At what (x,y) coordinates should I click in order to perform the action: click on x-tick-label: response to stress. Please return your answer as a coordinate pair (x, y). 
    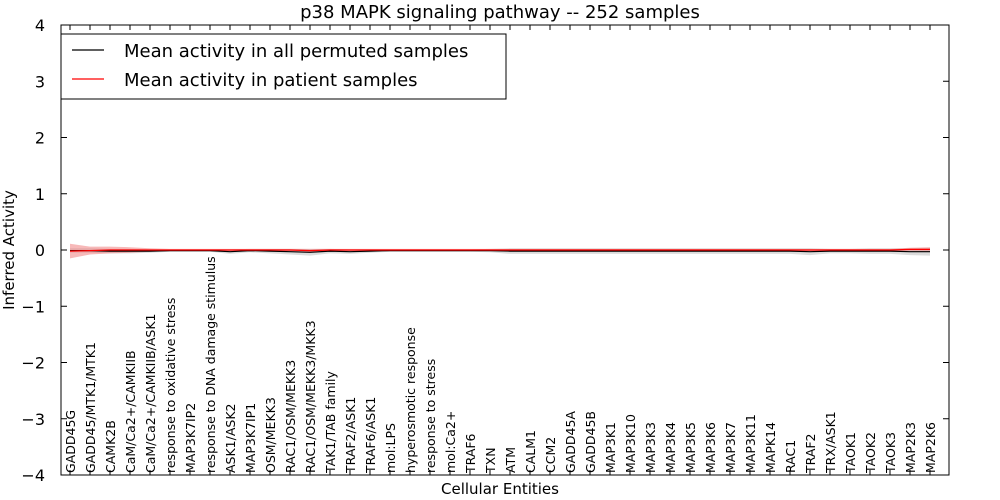
    Looking at the image, I should click on (430, 416).